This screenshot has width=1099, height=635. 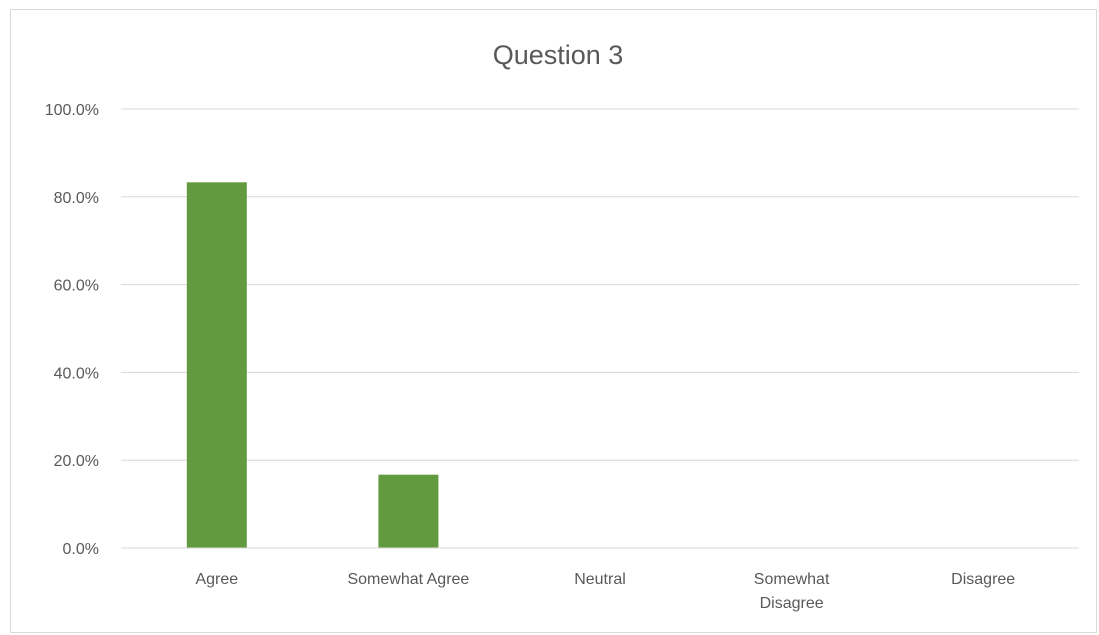 I want to click on y-axis-ticks: 0.0% 20.0% 40.0% 60.0% 80.0% 100.0%, so click(x=72, y=330).